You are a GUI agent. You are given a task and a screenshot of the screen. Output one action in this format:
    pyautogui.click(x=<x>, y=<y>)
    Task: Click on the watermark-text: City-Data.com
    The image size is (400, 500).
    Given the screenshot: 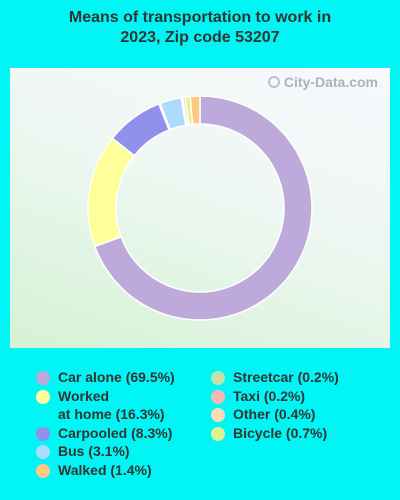 What is the action you would take?
    pyautogui.click(x=330, y=82)
    